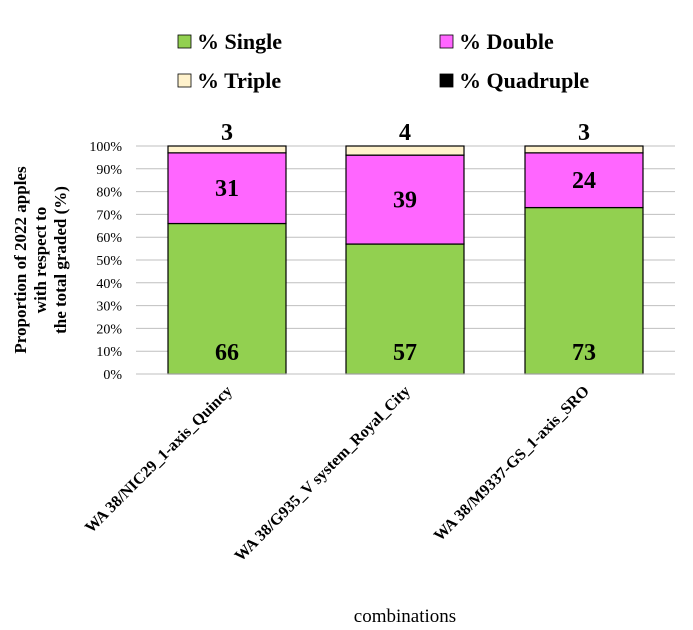 The image size is (693, 630). What do you see at coordinates (239, 80) in the screenshot?
I see `legend-label-triple: % Triple` at bounding box center [239, 80].